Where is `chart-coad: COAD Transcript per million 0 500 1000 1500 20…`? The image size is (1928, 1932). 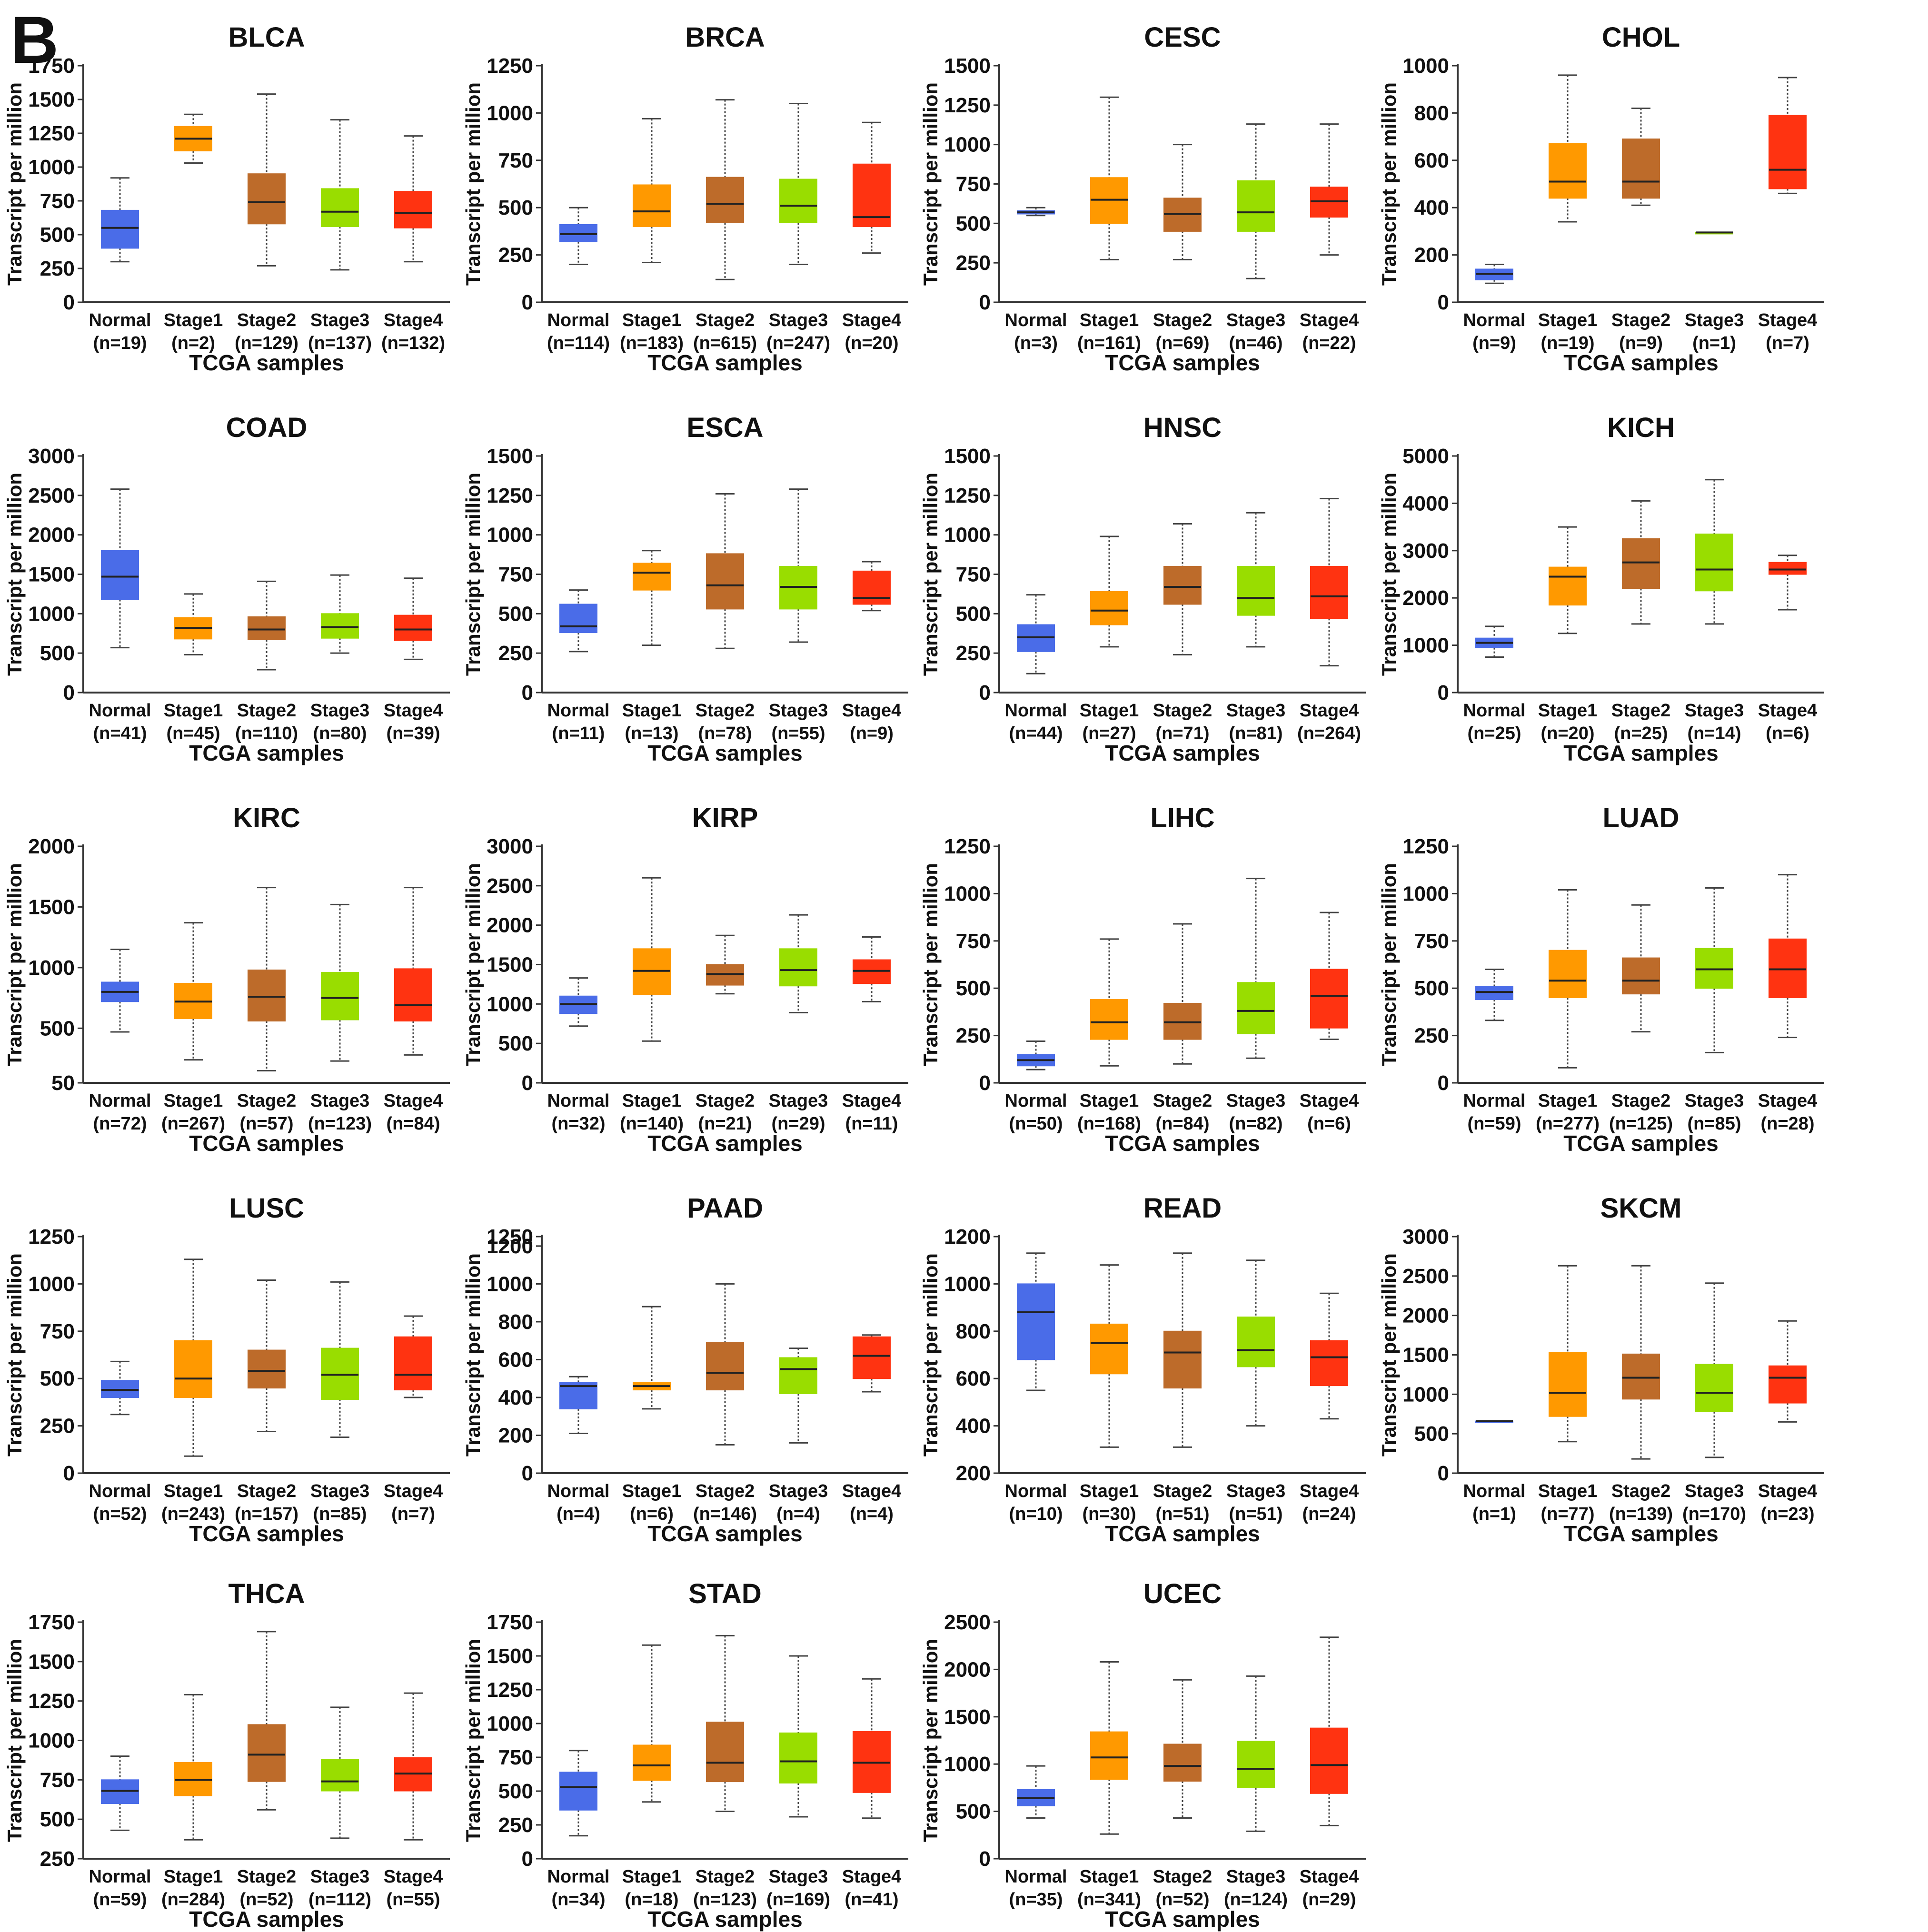 chart-coad: COAD Transcript per million 0 500 1000 1500 20… is located at coordinates (227, 588).